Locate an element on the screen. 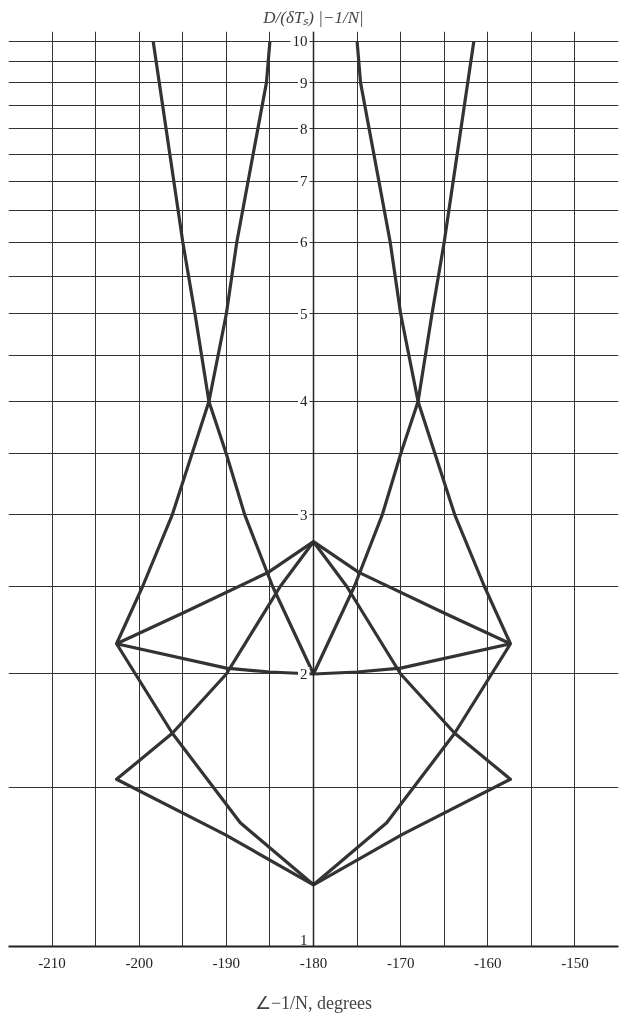 The width and height of the screenshot is (626, 1022). x-axis-title: ∠−1/N, degrees is located at coordinates (313, 1002).